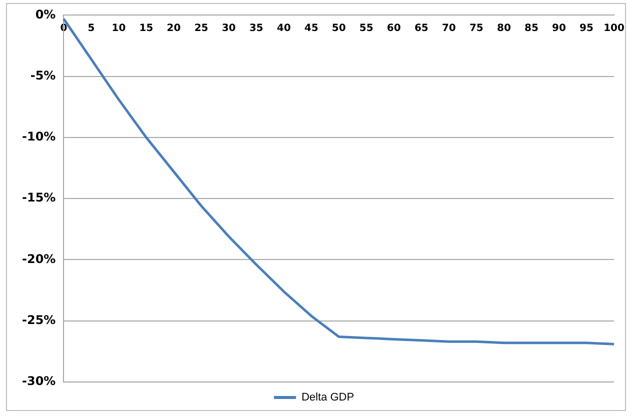  Describe the element at coordinates (531, 28) in the screenshot. I see `x-tick-label: 85` at that location.